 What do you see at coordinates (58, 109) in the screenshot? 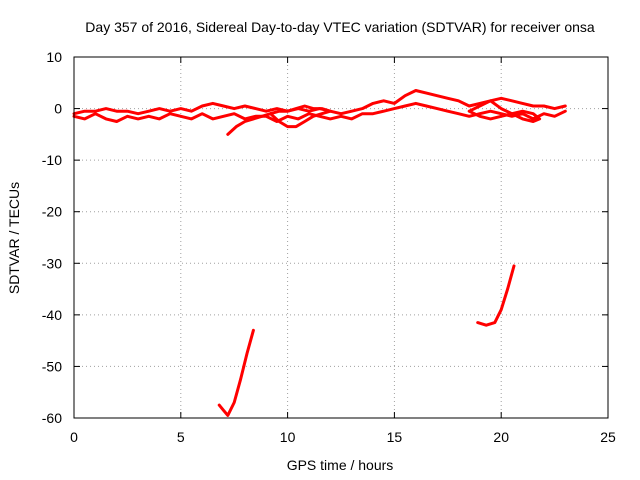
I see `y-tick-label: 0` at bounding box center [58, 109].